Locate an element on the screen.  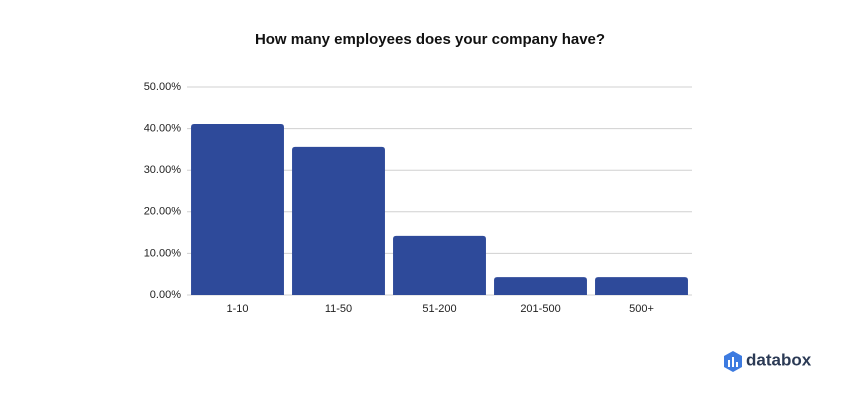
x-tick-label: 1-10 is located at coordinates (237, 309).